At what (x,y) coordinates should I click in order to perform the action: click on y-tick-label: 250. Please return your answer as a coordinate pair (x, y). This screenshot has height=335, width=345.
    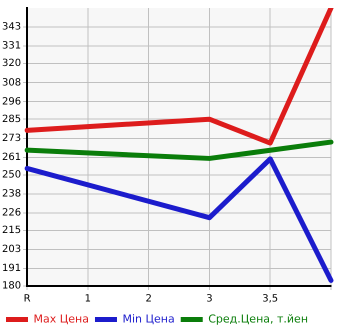
    Looking at the image, I should click on (12, 174).